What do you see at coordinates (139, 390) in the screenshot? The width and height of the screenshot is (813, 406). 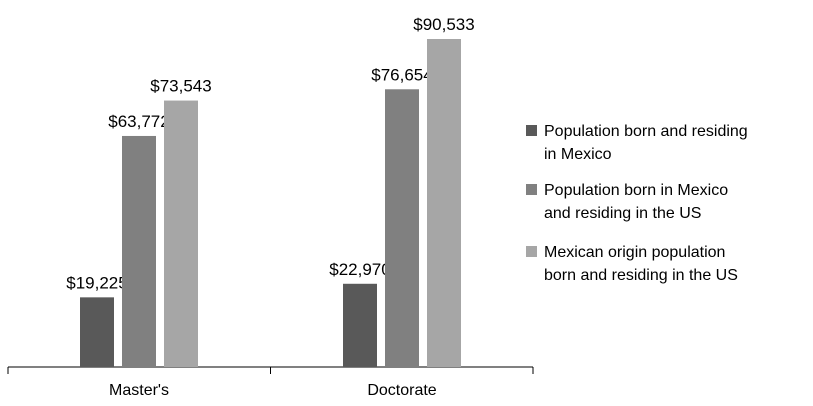 I see `category-label-masters: Master's` at bounding box center [139, 390].